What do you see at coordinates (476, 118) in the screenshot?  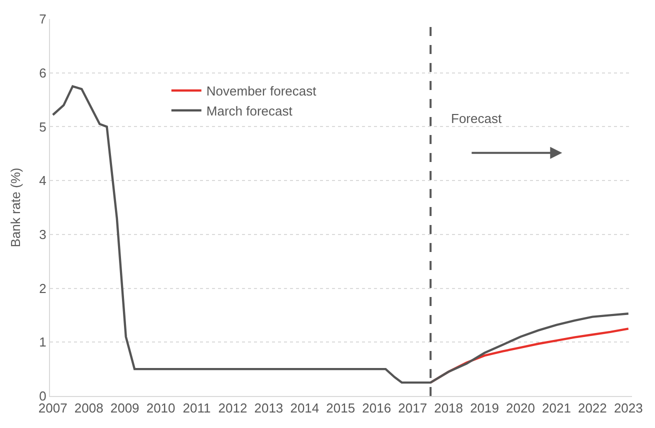 I see `annotation: Forecast` at bounding box center [476, 118].